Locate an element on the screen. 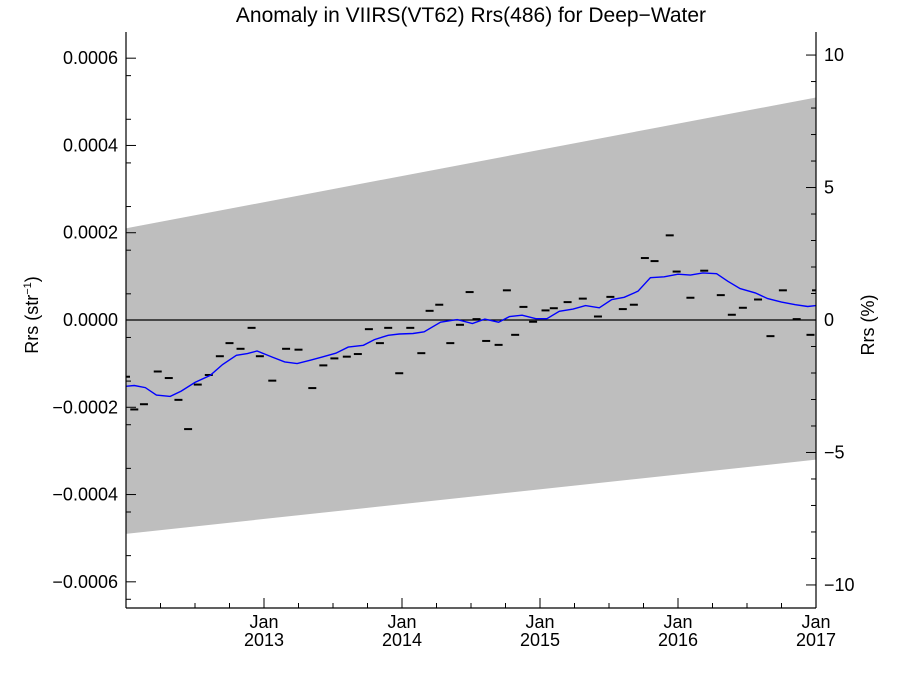  y-right-tick-label: −10 is located at coordinates (839, 585).